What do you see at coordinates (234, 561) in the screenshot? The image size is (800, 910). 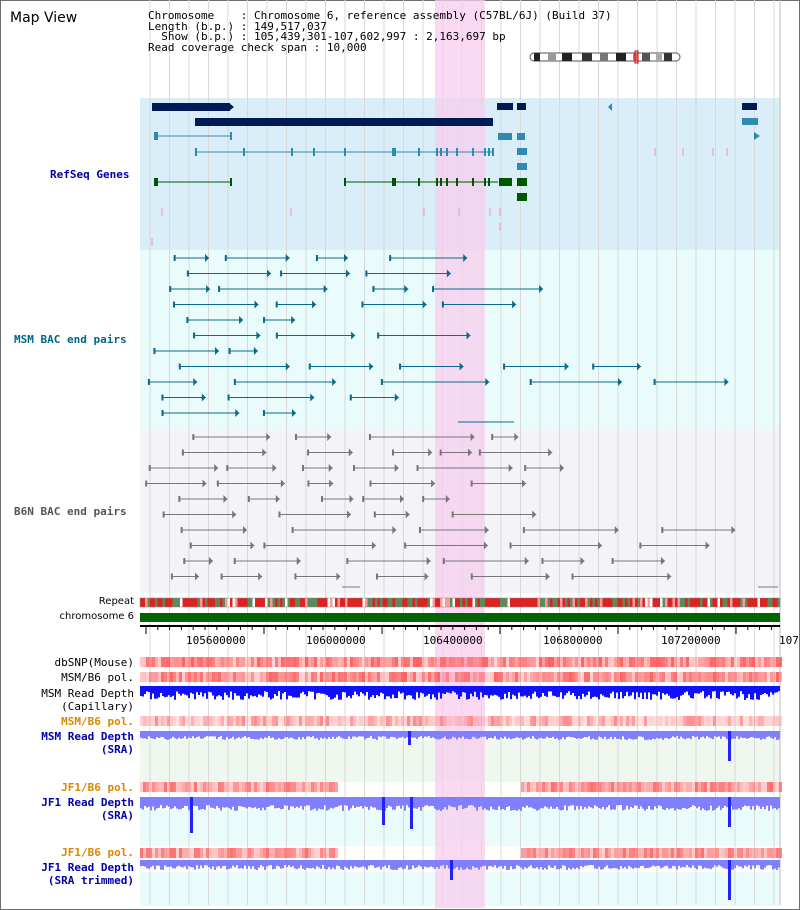 I see `b6n-bac-pair-end` at bounding box center [234, 561].